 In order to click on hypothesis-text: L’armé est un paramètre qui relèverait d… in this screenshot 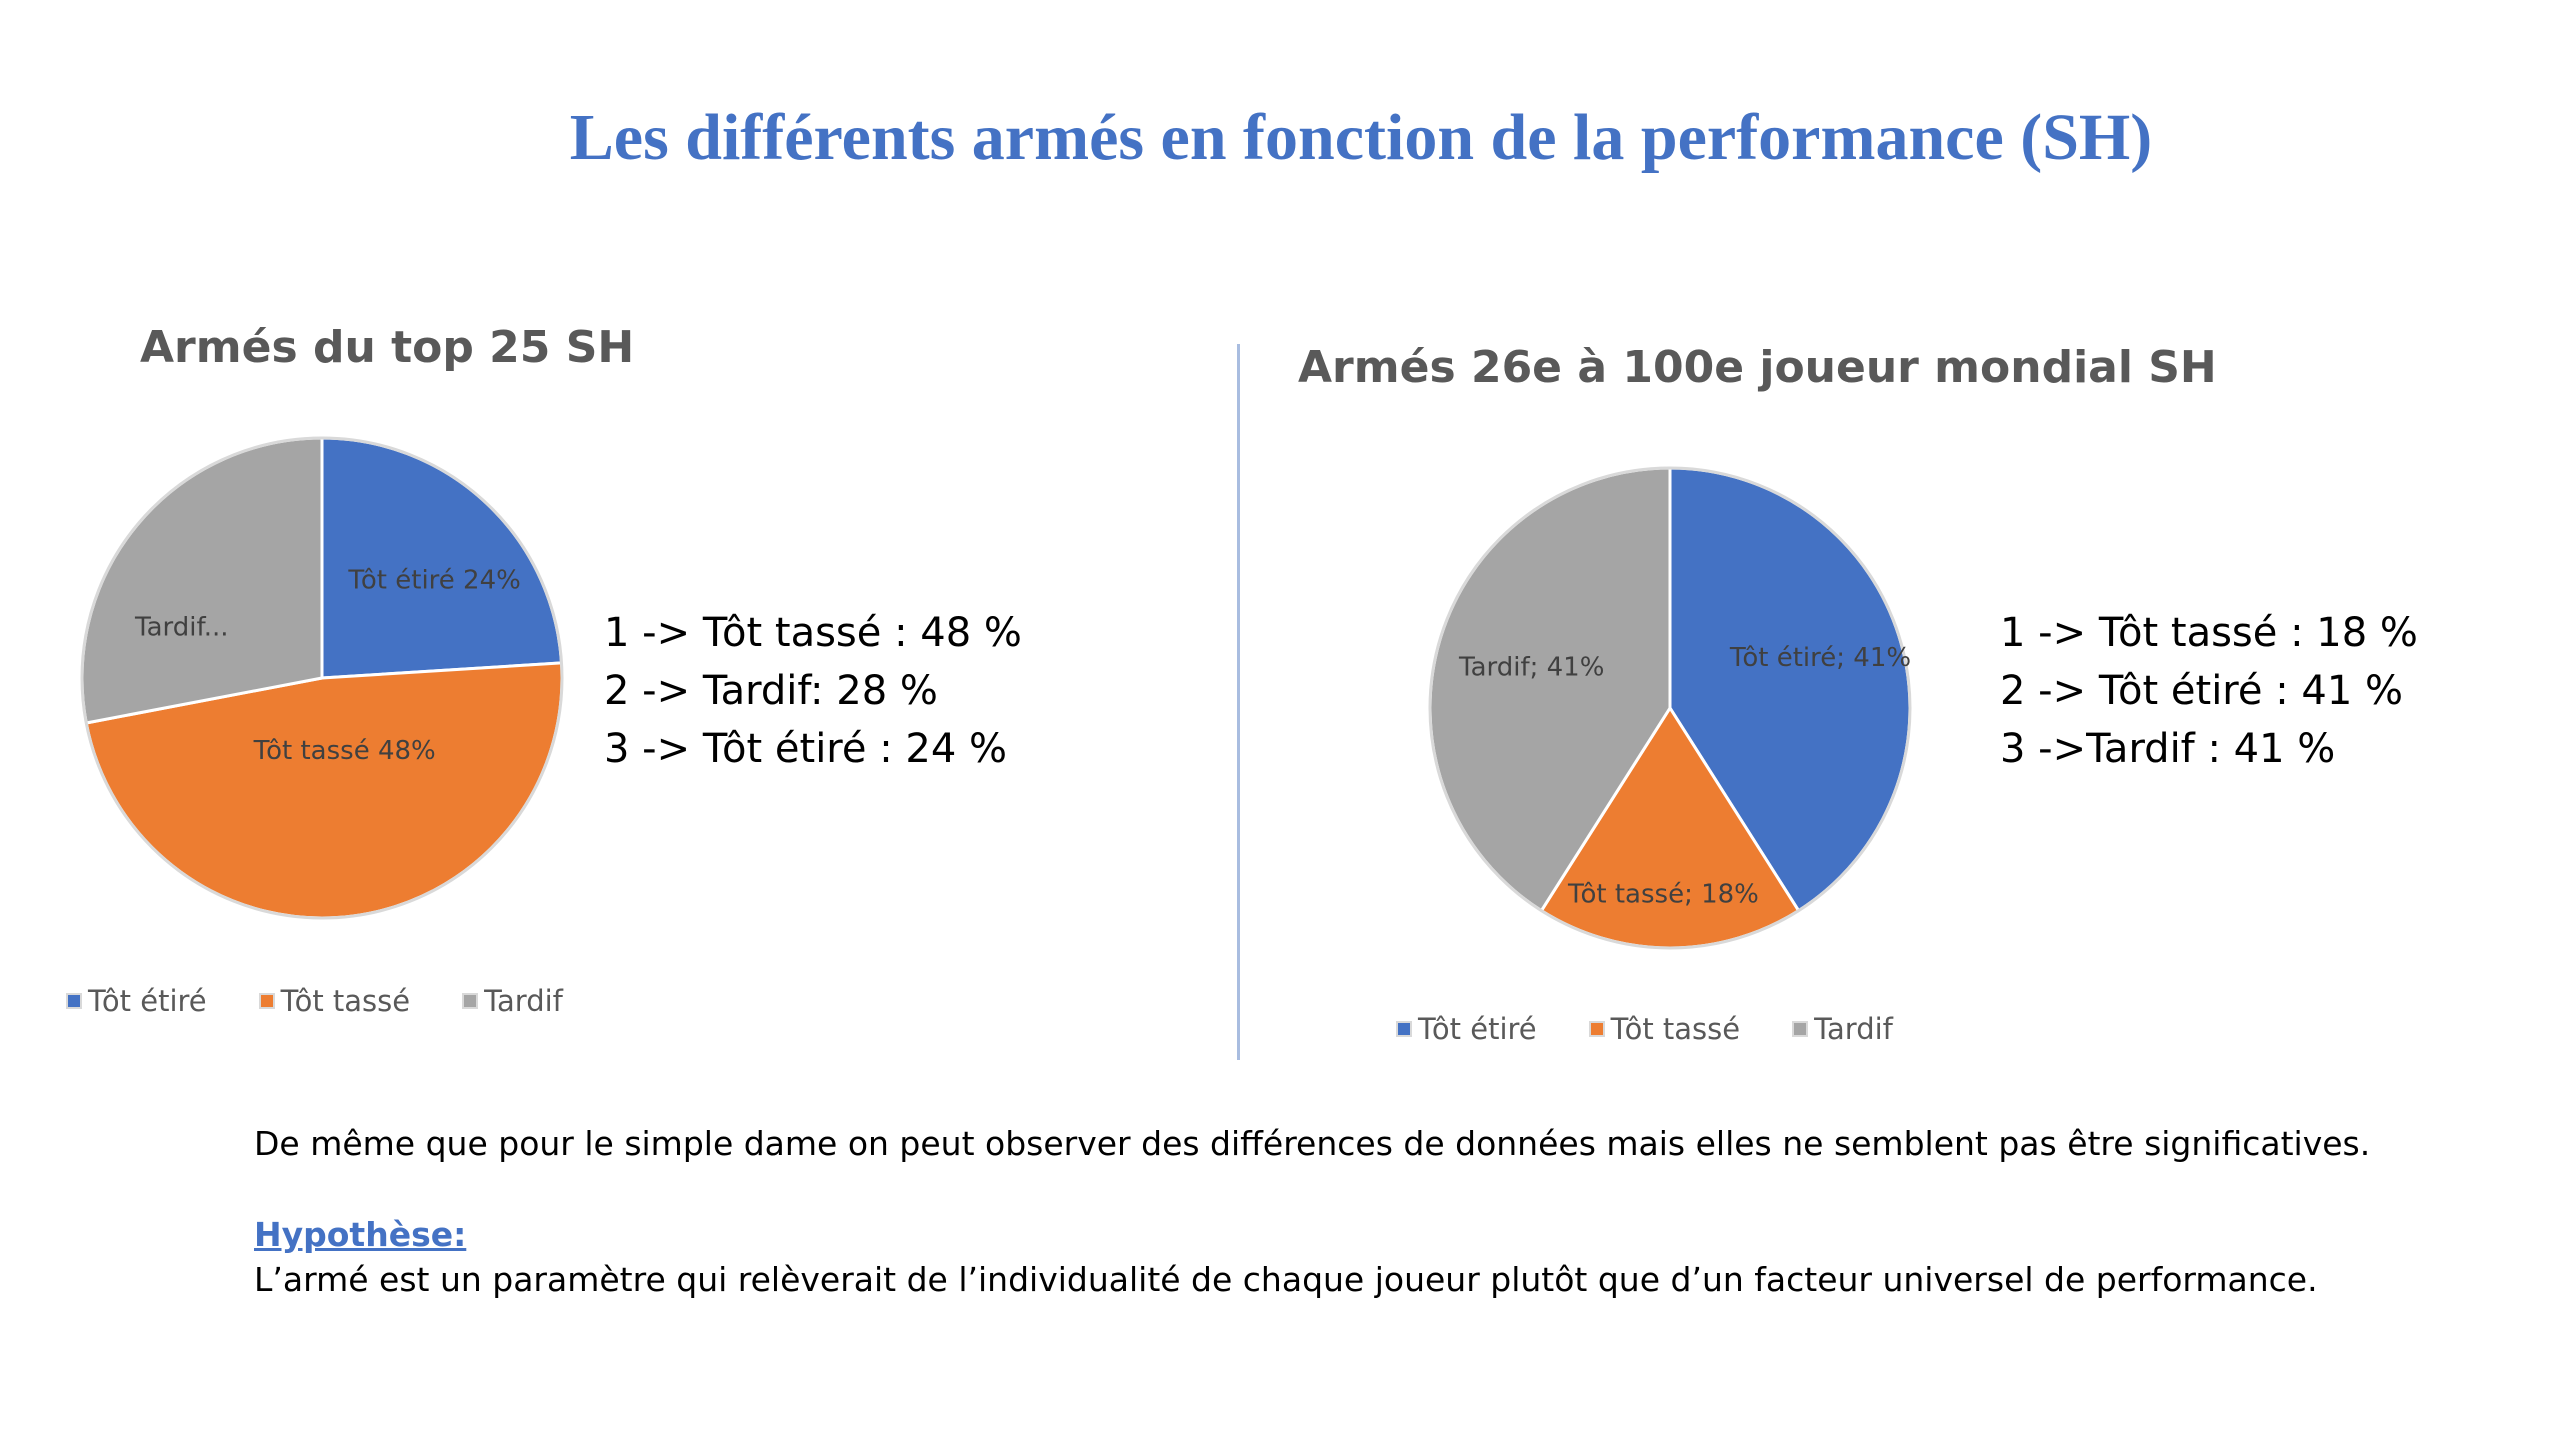, I will do `click(1286, 1279)`.